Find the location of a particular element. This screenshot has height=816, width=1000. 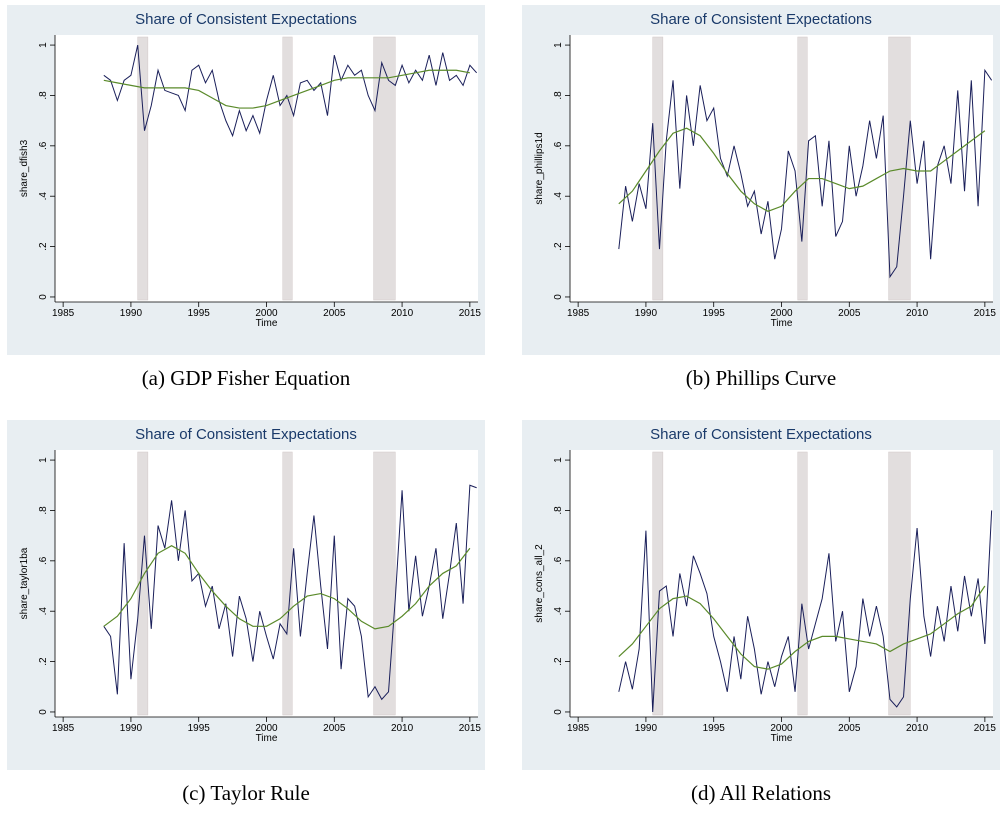

y-axis-title: share_cons_all_2 is located at coordinates (539, 583).